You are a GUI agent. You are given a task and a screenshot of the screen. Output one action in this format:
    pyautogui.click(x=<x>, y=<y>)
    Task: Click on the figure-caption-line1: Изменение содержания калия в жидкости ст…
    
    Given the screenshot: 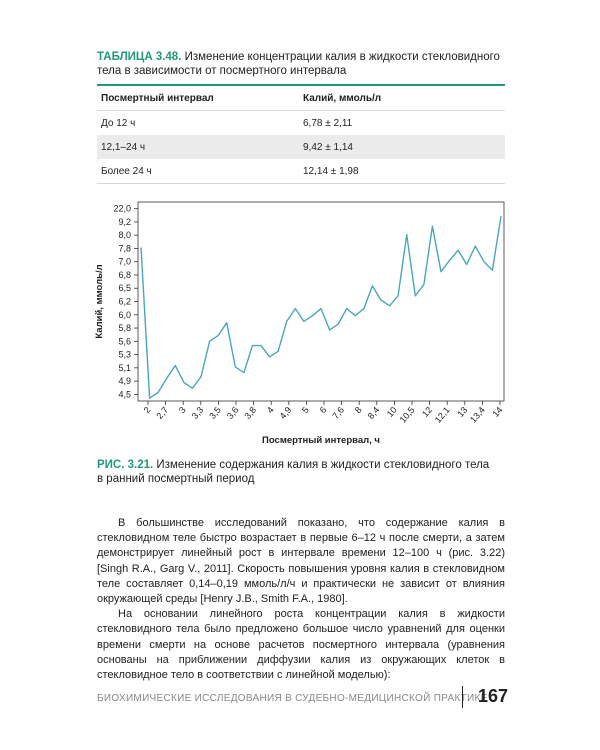 What is the action you would take?
    pyautogui.click(x=323, y=465)
    